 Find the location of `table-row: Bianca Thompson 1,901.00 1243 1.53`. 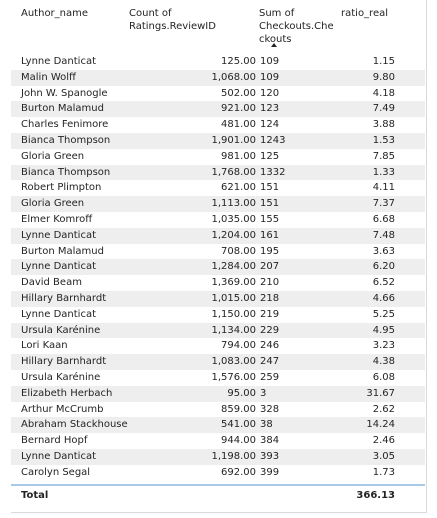

table-row: Bianca Thompson 1,901.00 1243 1.53 is located at coordinates (218, 140).